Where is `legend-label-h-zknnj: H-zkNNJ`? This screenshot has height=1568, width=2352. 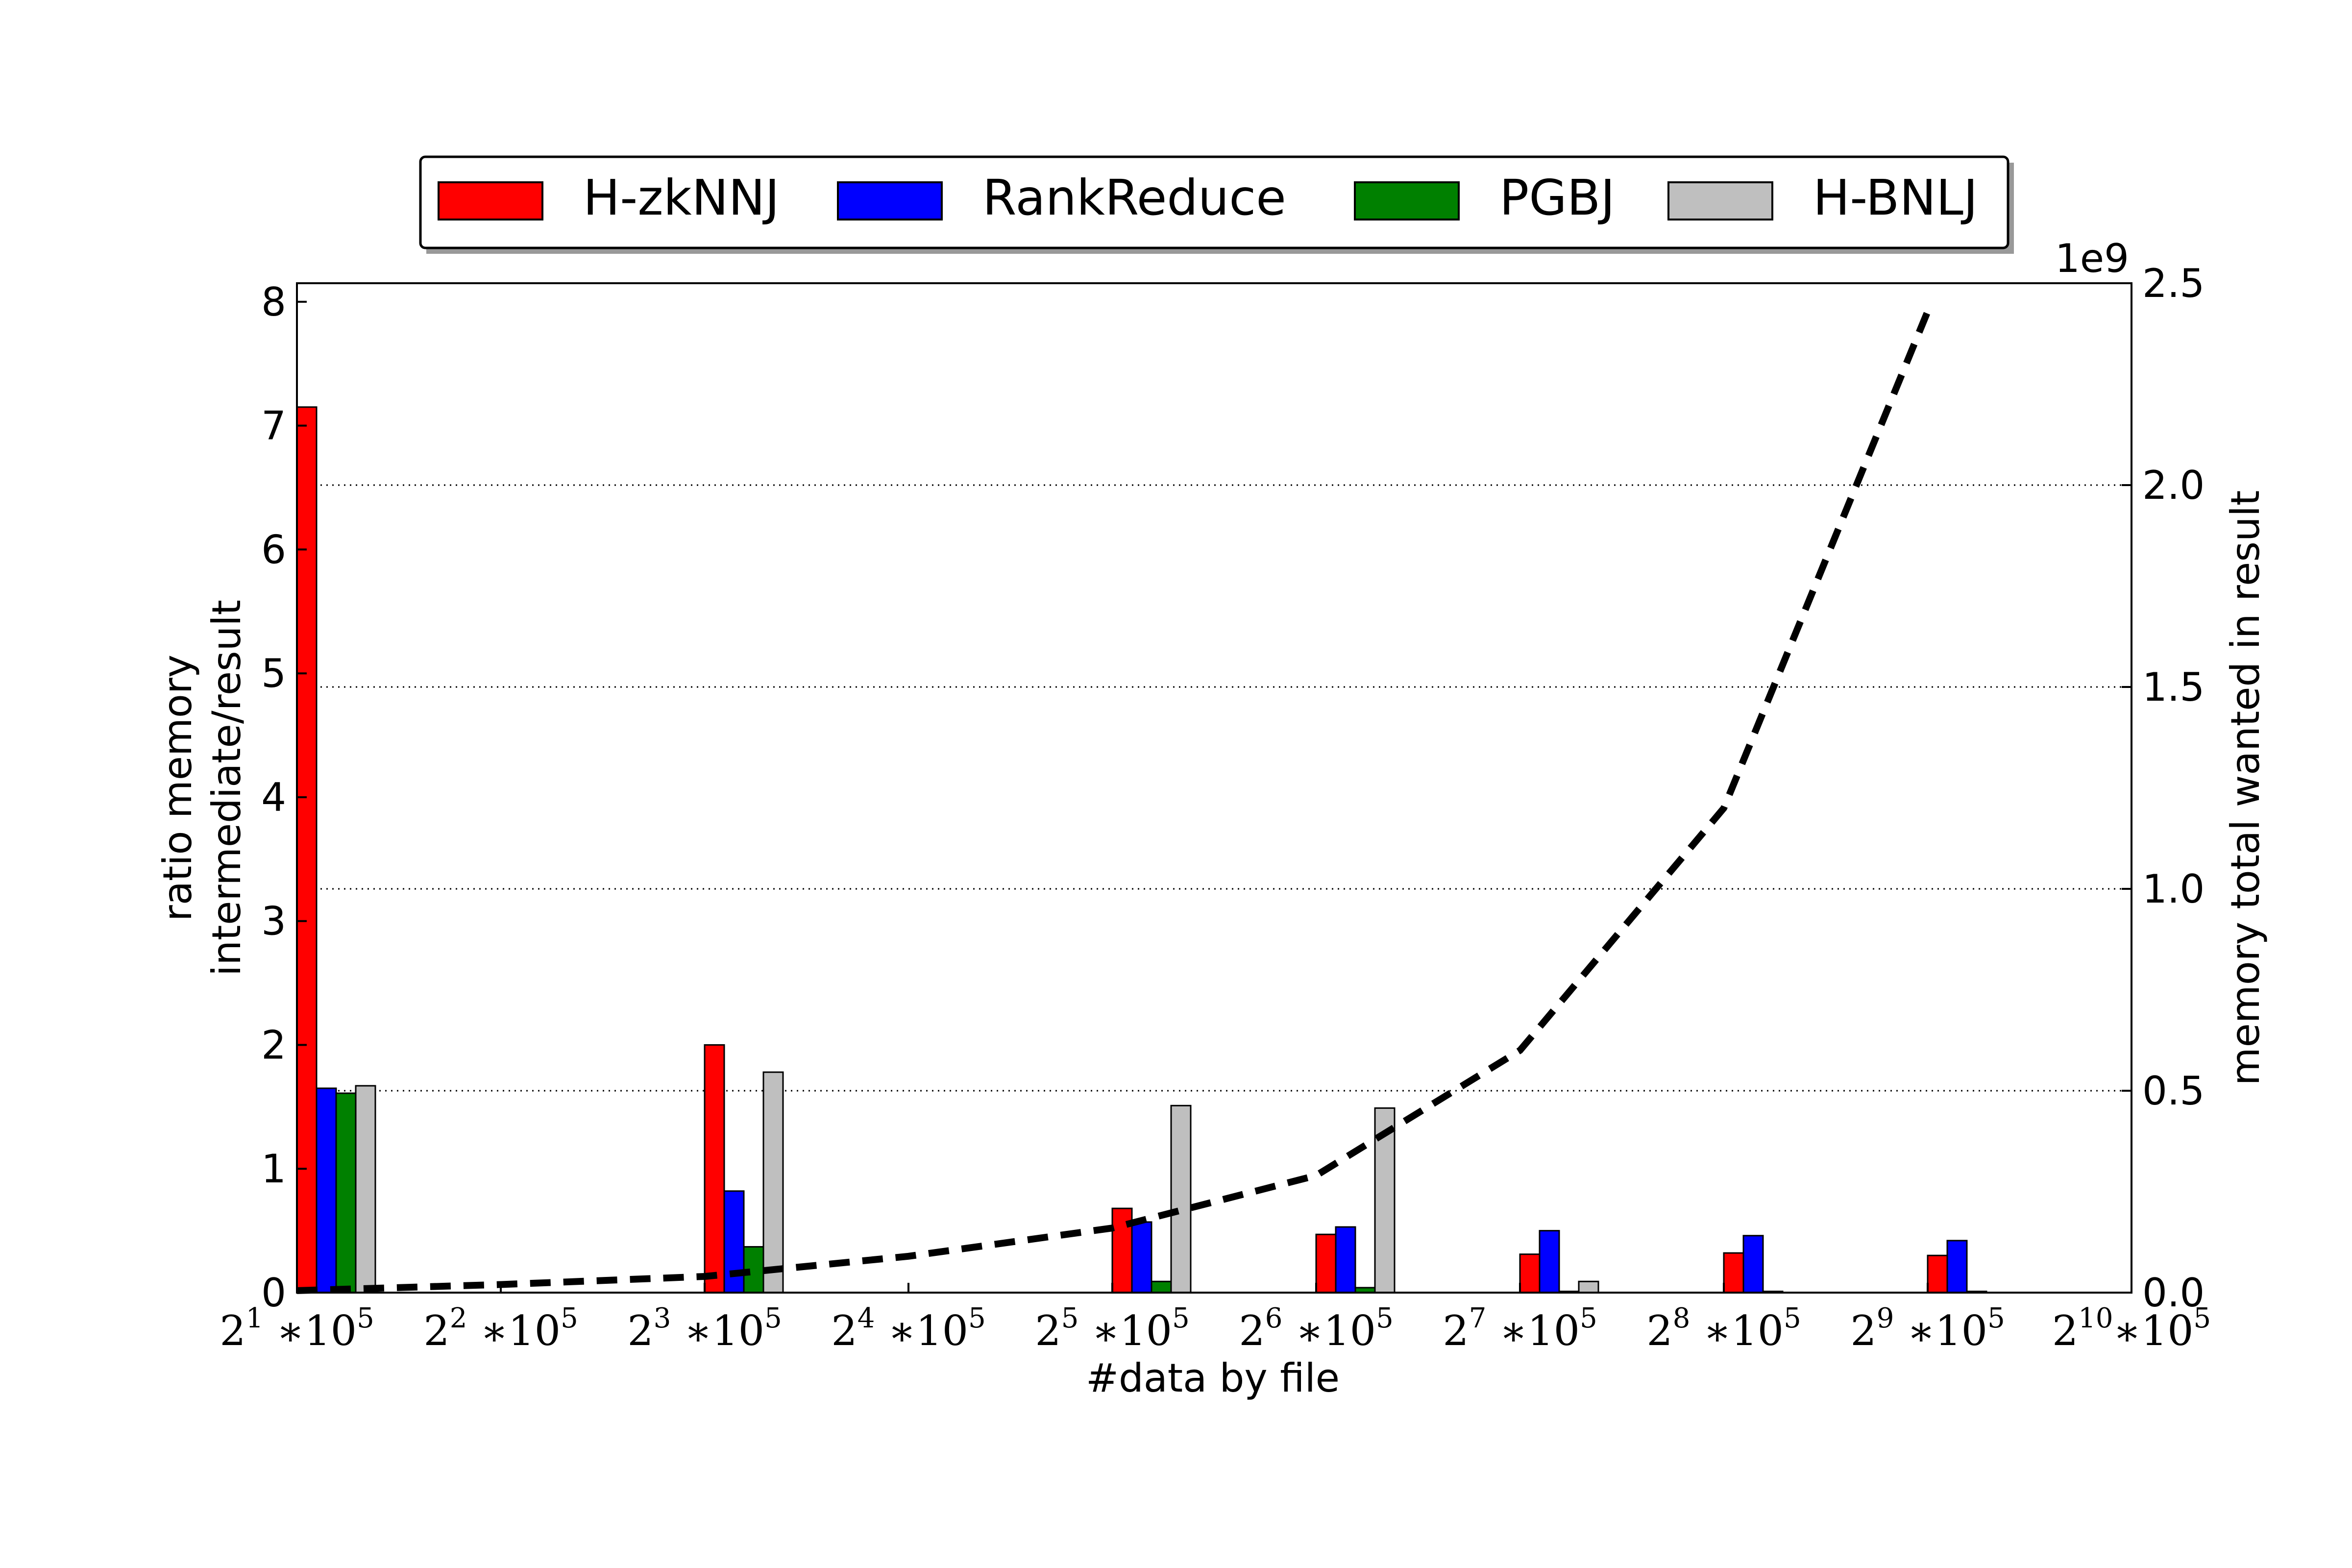 legend-label-h-zknnj: H-zkNNJ is located at coordinates (681, 197).